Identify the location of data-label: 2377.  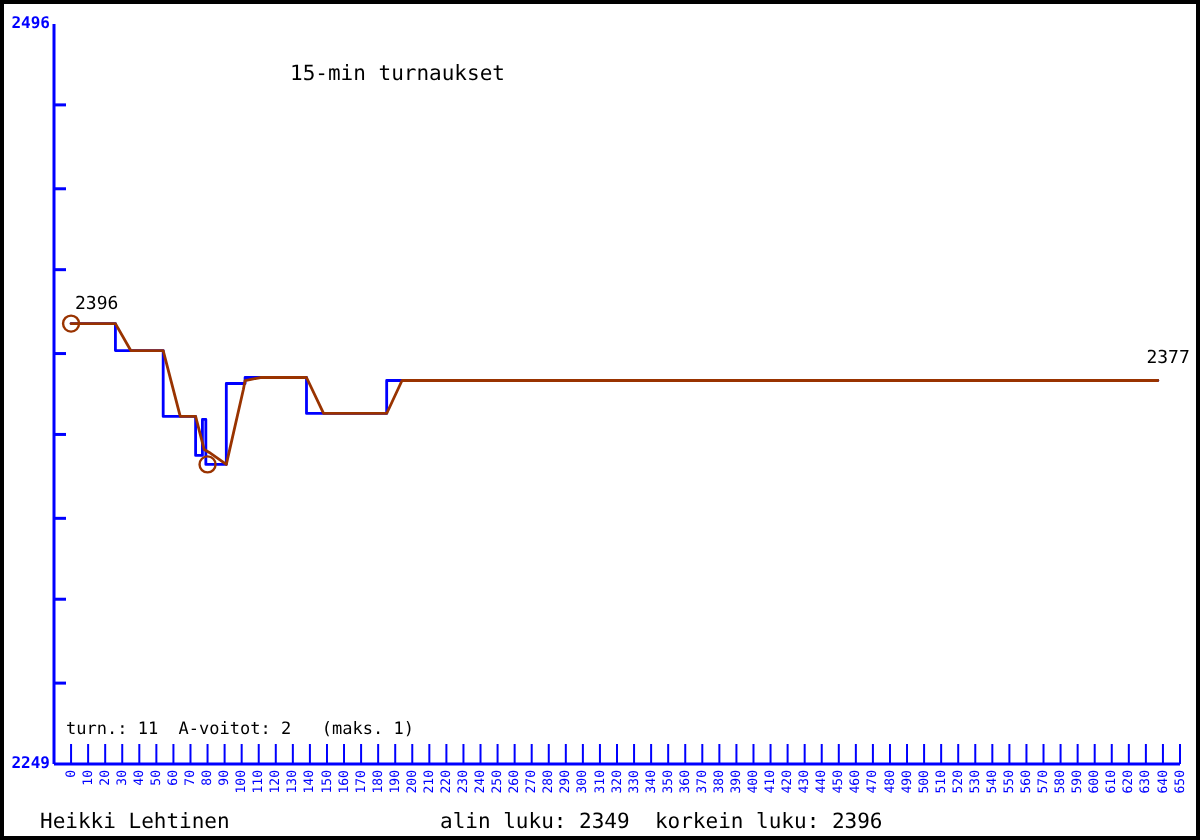
(1168, 359).